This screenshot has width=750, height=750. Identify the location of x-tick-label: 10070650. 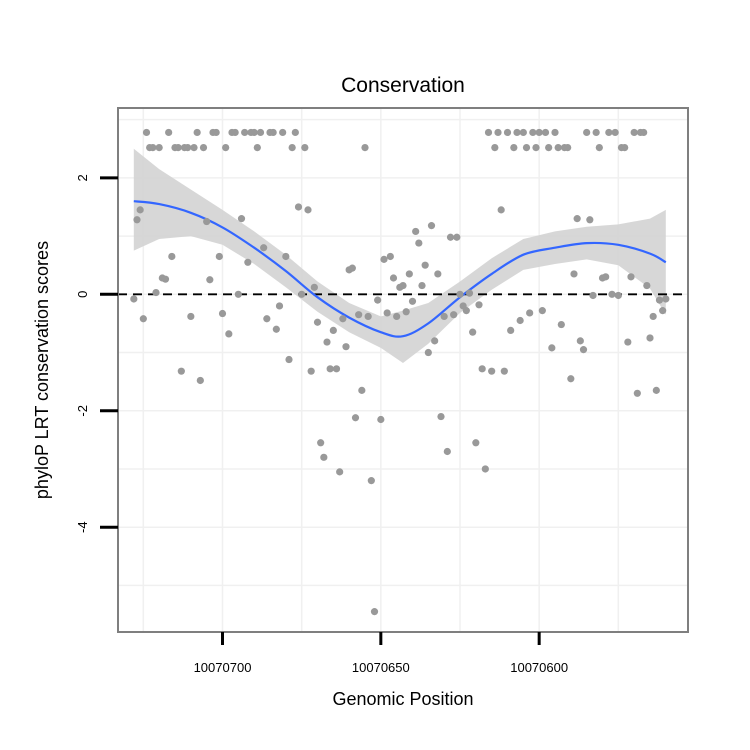
(381, 667).